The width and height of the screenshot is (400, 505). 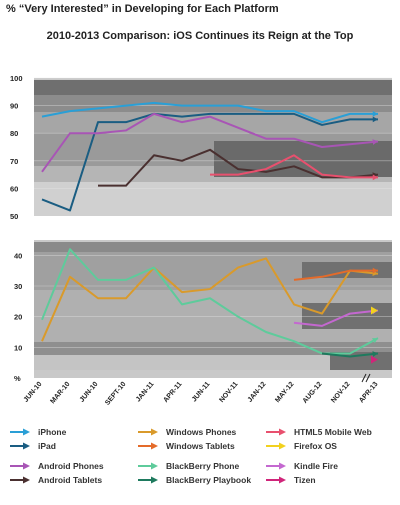 I want to click on legend-label: Kindle Fire, so click(x=316, y=466).